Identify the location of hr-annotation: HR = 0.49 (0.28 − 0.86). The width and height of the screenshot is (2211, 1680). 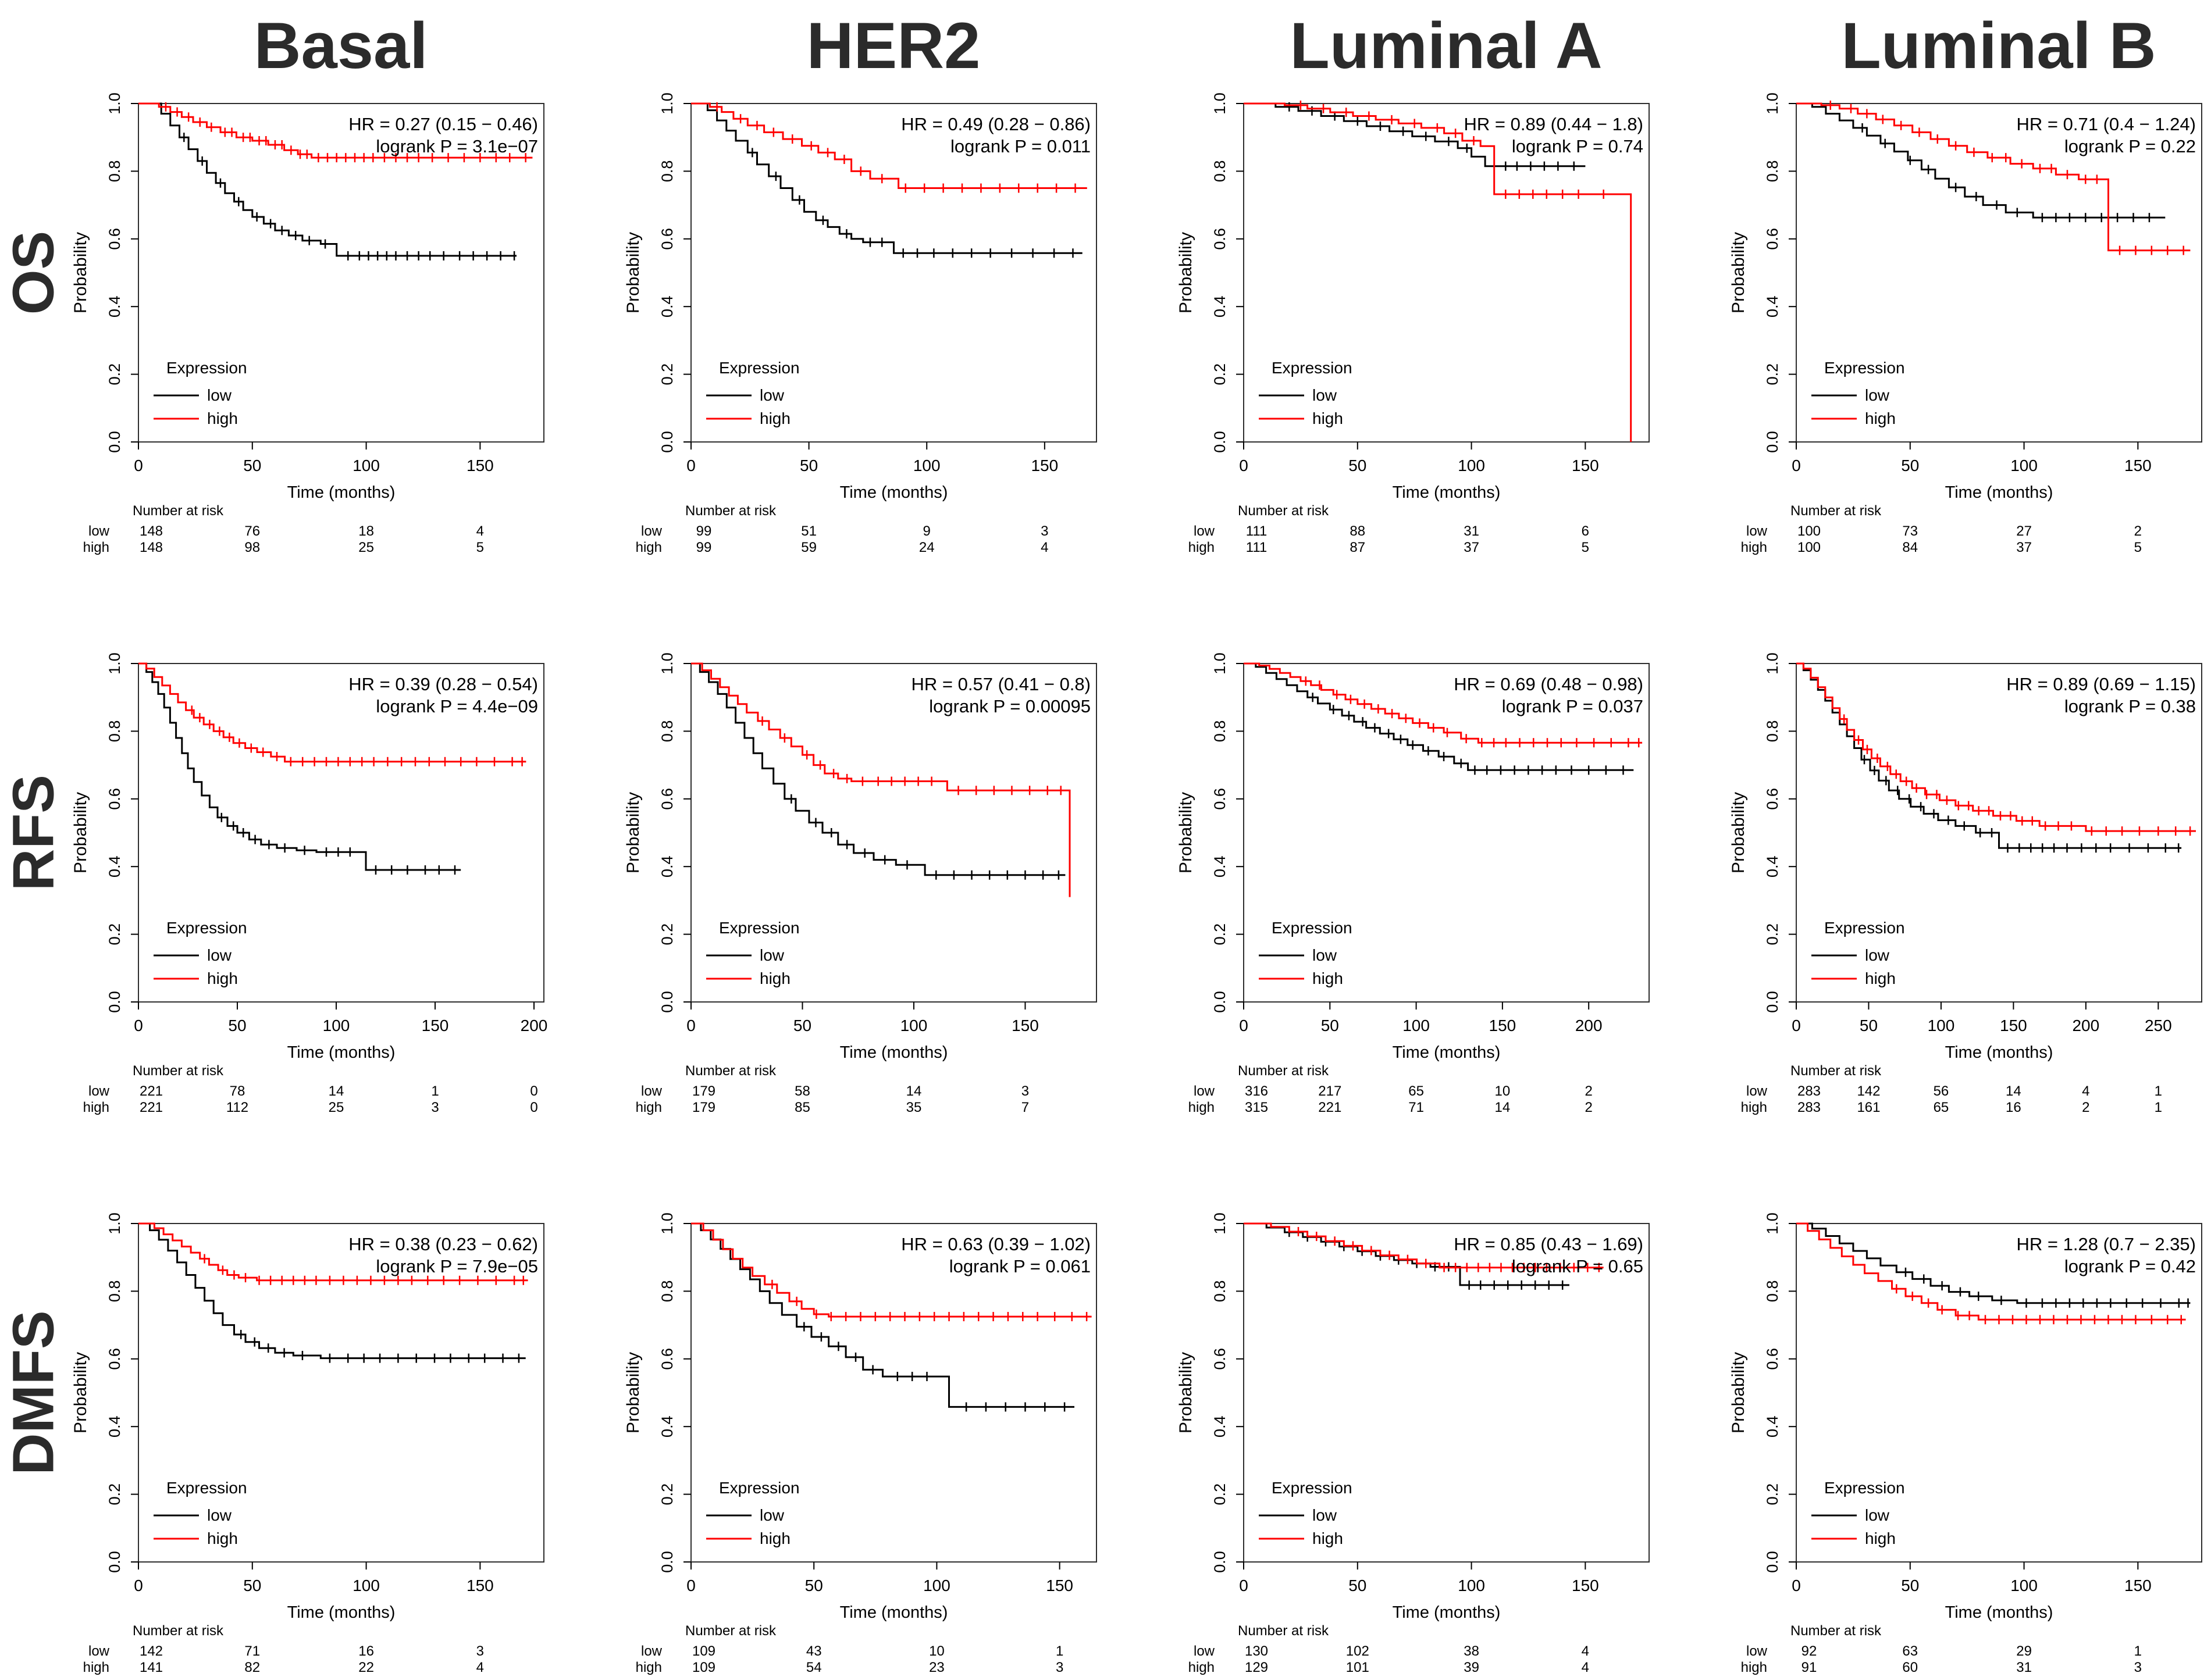
(996, 124).